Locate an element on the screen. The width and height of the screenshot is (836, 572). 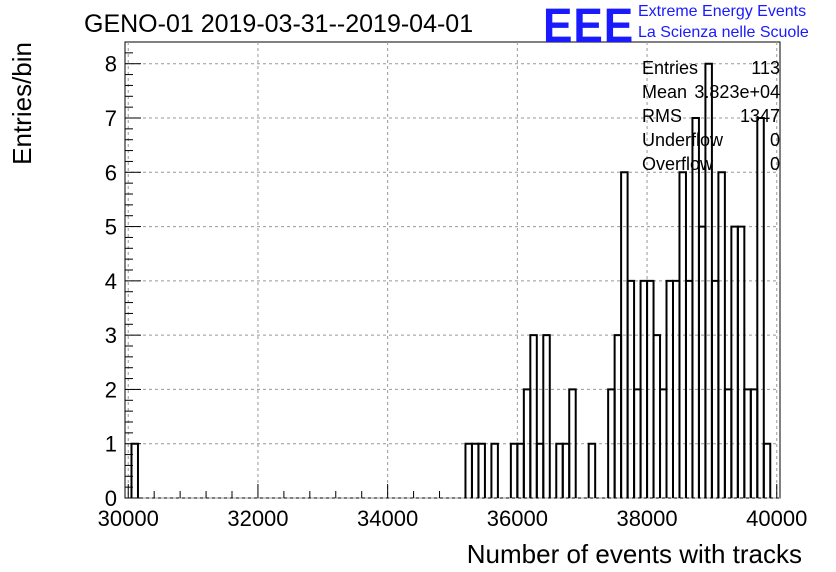
y-tick-label: 3 is located at coordinates (111, 335).